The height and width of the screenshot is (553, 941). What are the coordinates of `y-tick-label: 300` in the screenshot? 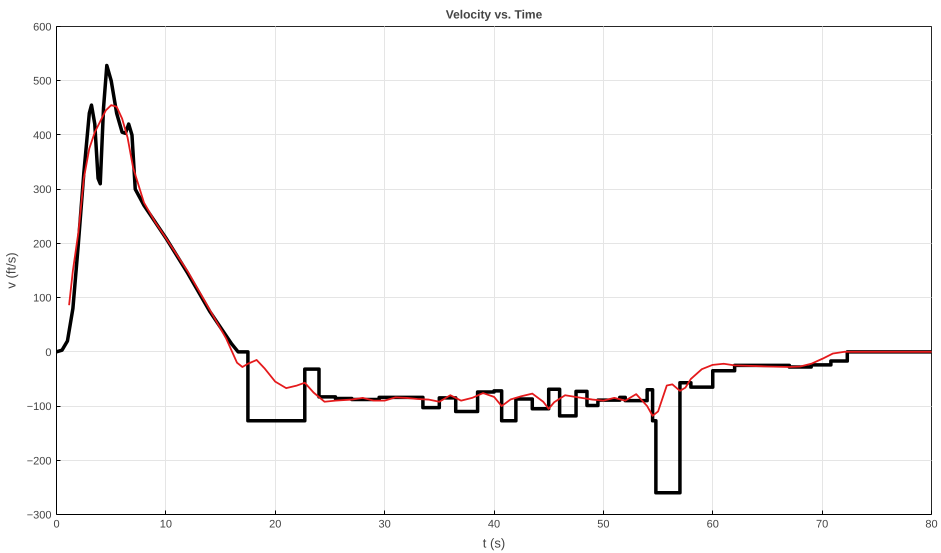 It's located at (42, 190).